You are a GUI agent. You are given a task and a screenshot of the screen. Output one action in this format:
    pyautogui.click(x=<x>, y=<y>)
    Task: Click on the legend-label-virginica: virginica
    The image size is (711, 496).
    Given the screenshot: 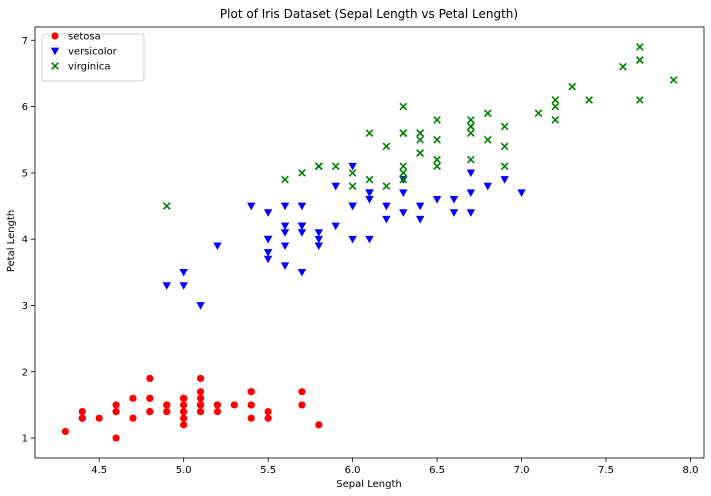 What is the action you would take?
    pyautogui.click(x=89, y=67)
    